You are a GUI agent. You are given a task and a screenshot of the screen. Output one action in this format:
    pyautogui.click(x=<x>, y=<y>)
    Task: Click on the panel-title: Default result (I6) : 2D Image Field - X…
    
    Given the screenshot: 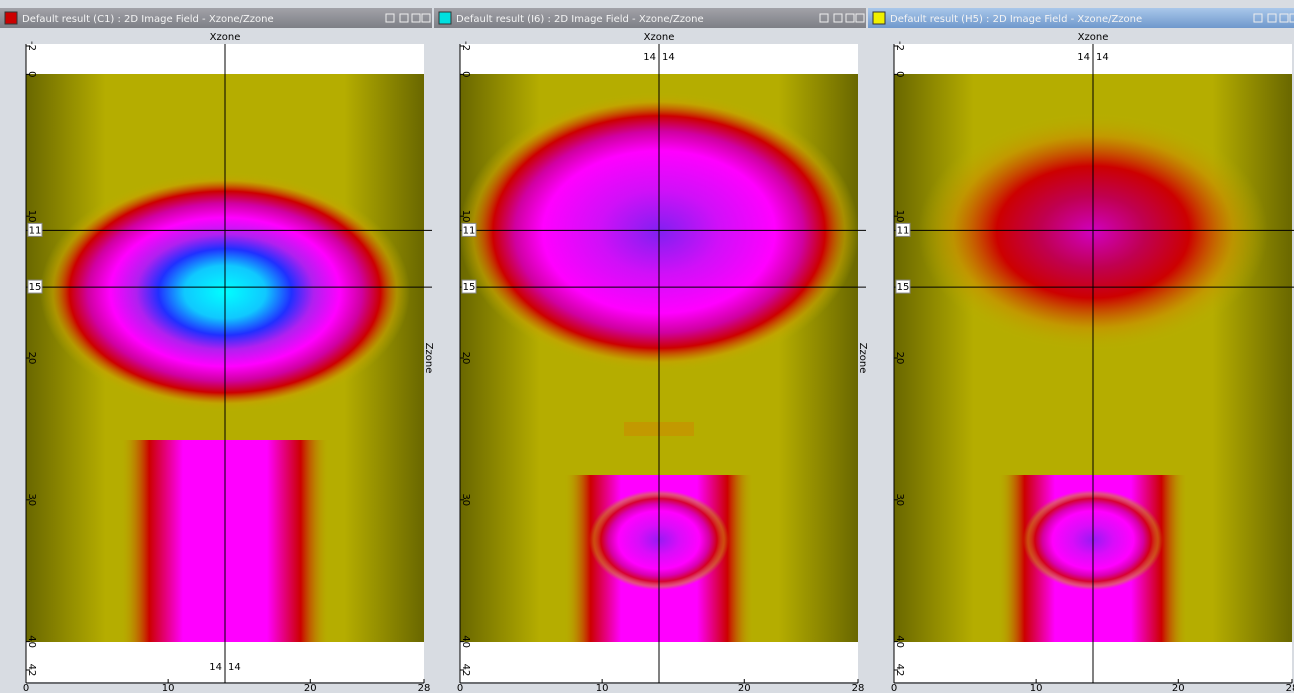 What is the action you would take?
    pyautogui.click(x=580, y=19)
    